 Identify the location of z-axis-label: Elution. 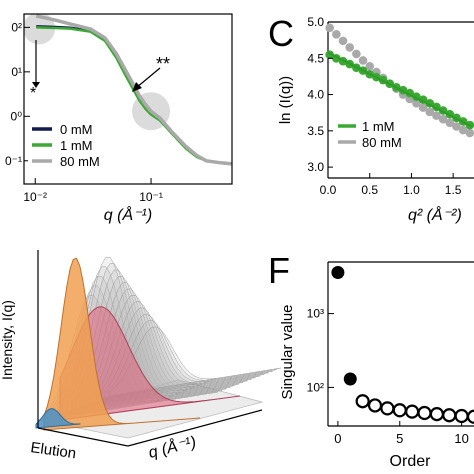
(53, 450).